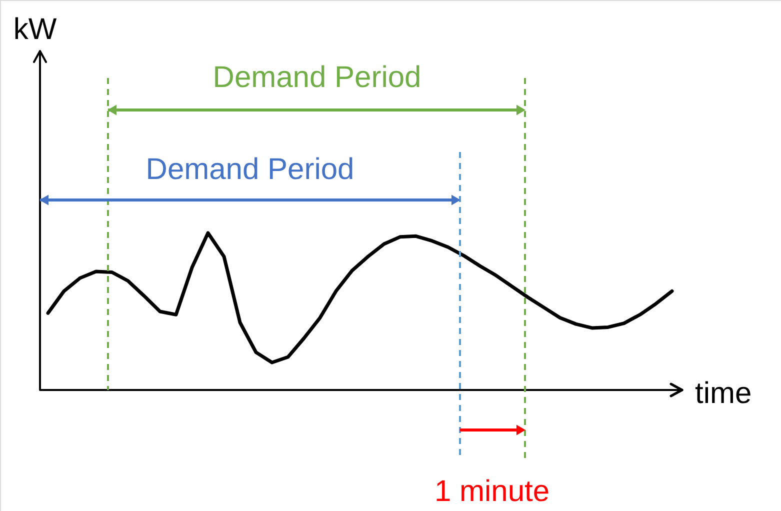  What do you see at coordinates (723, 393) in the screenshot?
I see `x-axis-title: time` at bounding box center [723, 393].